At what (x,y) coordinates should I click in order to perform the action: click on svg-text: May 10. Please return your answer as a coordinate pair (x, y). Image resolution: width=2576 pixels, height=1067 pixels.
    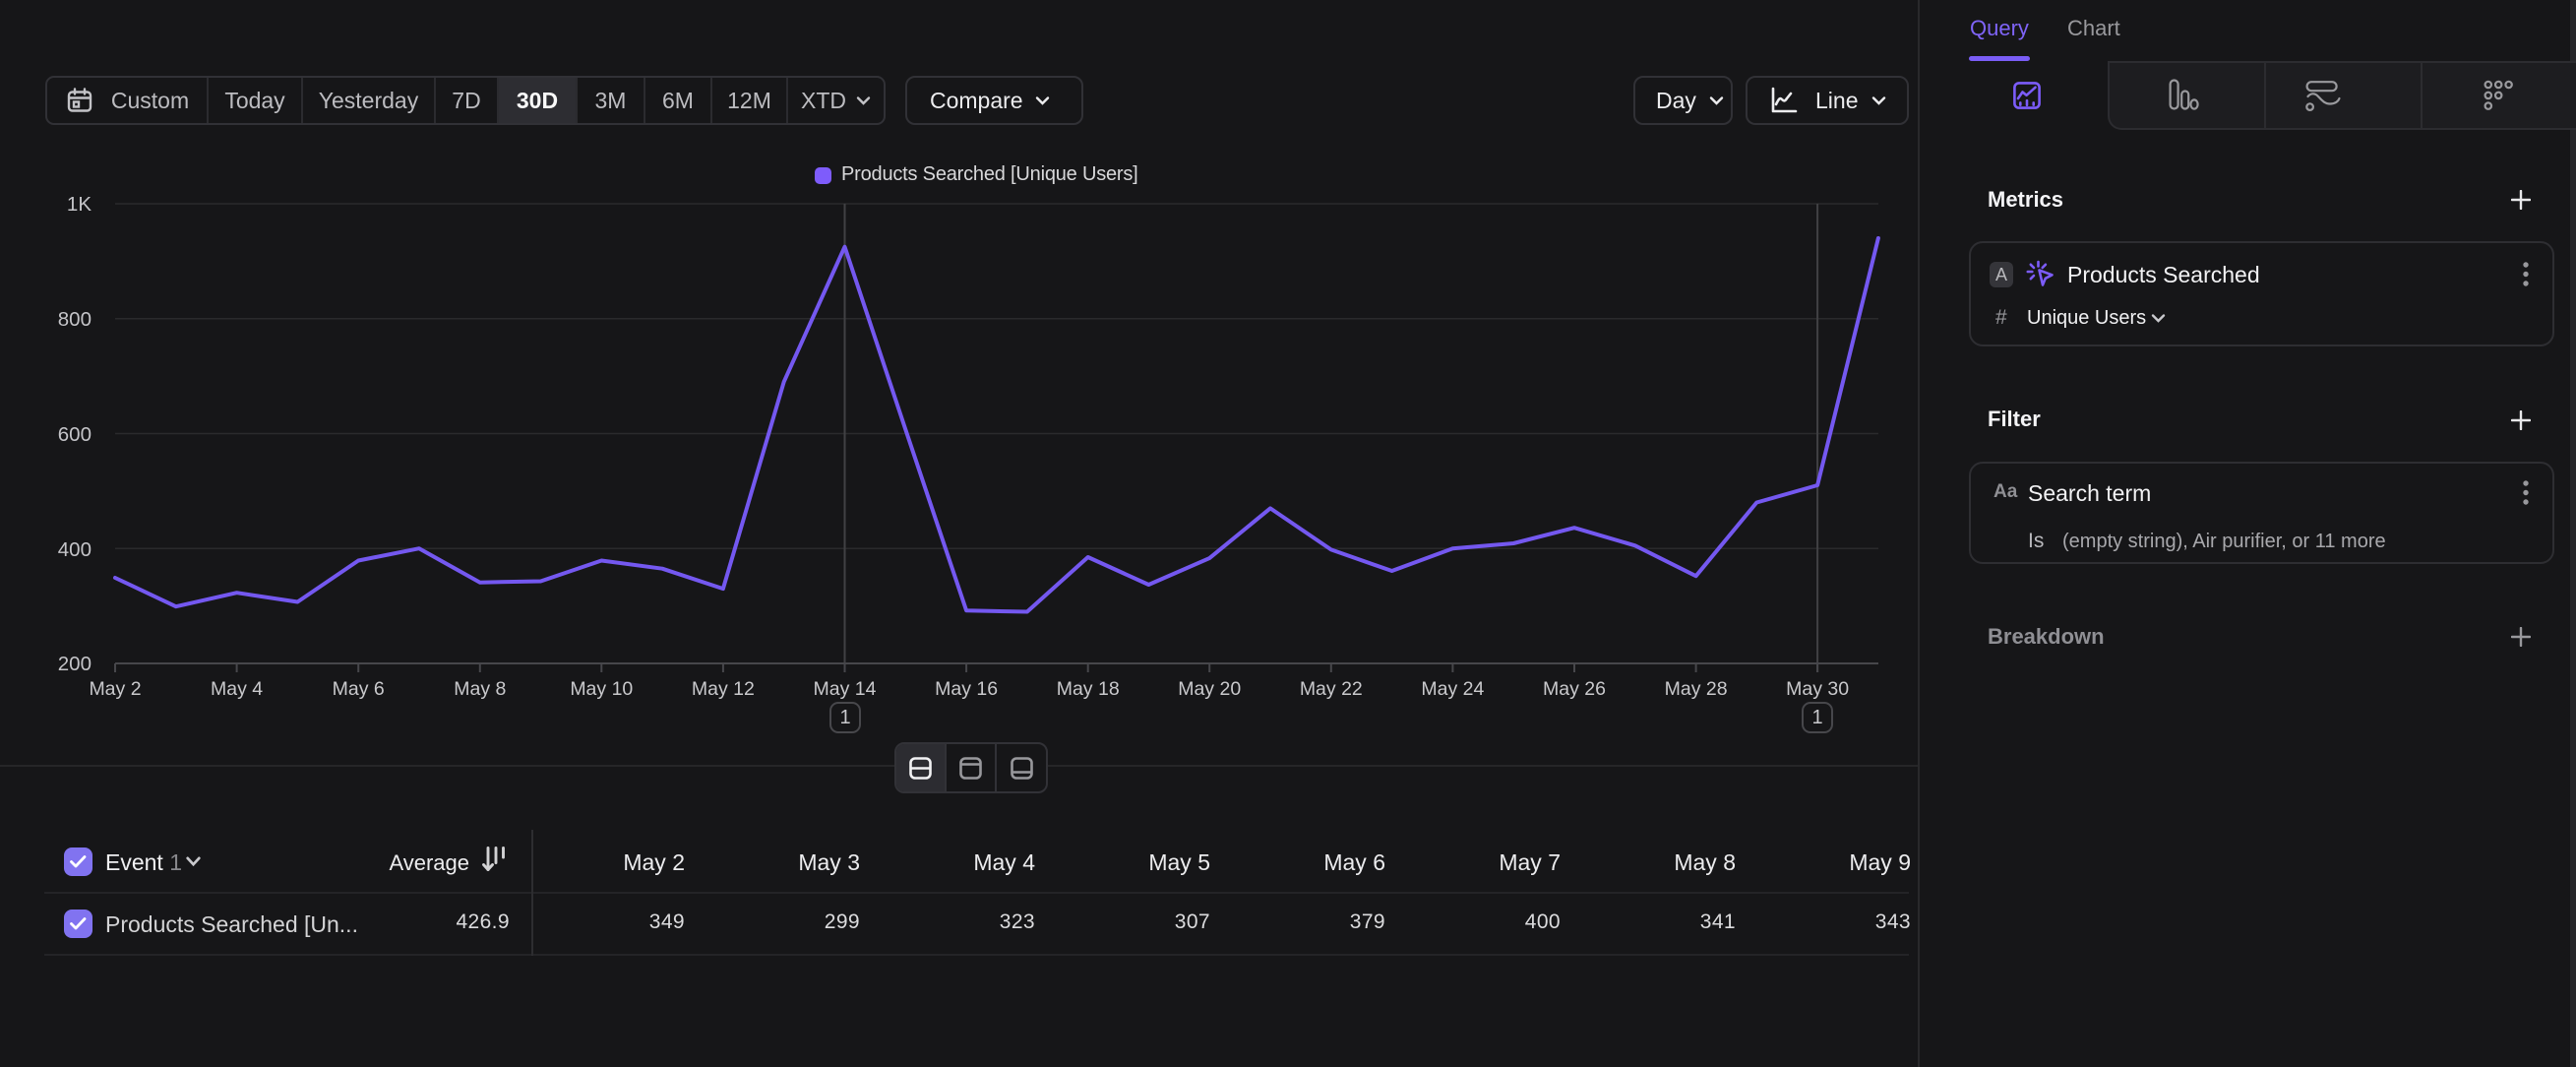
    Looking at the image, I should click on (601, 689).